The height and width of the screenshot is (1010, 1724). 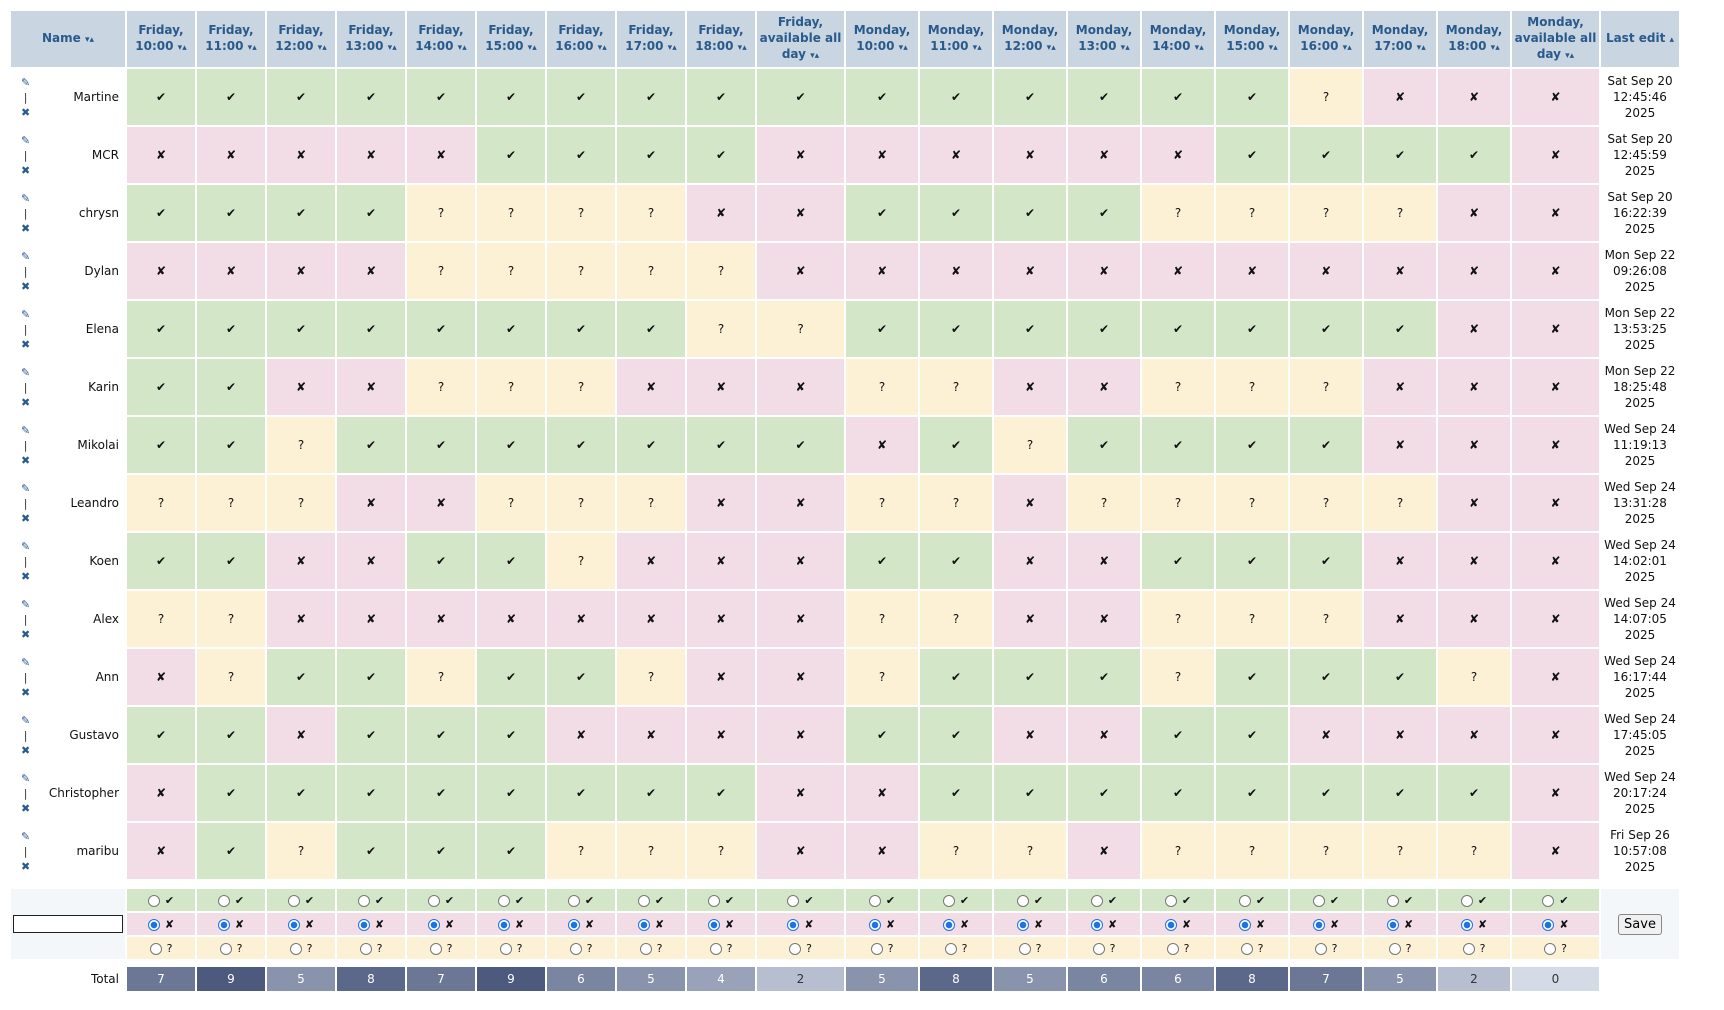 What do you see at coordinates (1252, 39) in the screenshot?
I see `slot-header-15: Monday, 15:00 ▾▴` at bounding box center [1252, 39].